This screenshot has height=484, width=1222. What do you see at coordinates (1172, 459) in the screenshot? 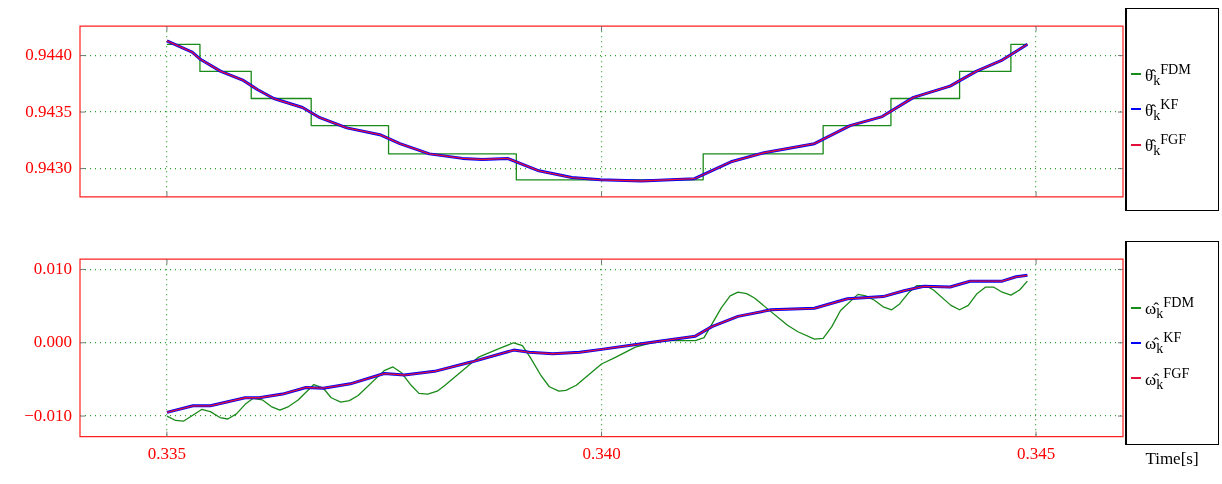
I see `x-axis-title: Time[s]` at bounding box center [1172, 459].